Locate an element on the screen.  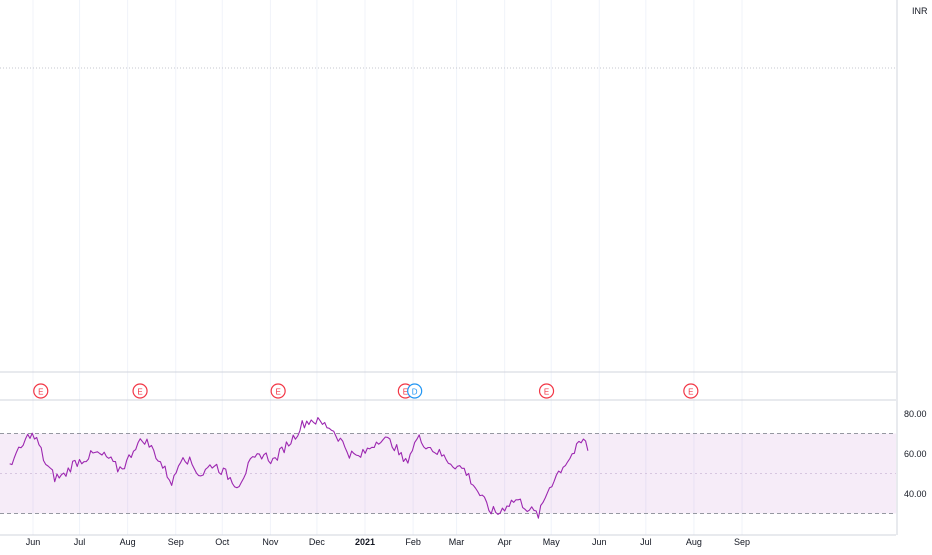
time-axis-label: Apr is located at coordinates (505, 542).